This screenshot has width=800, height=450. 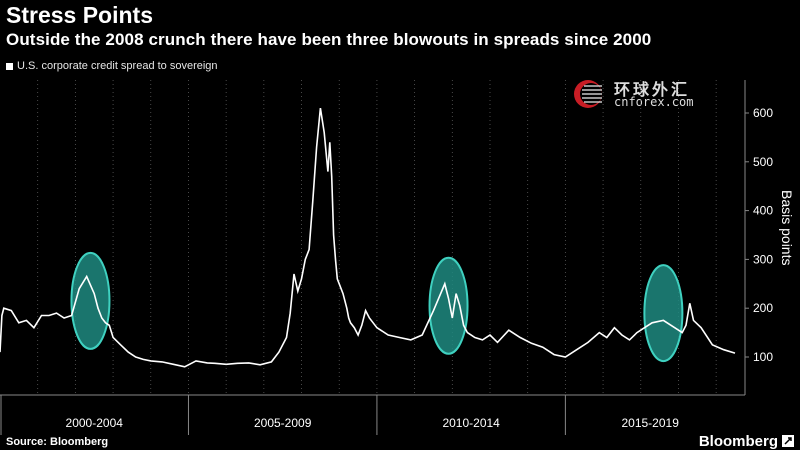 What do you see at coordinates (652, 90) in the screenshot?
I see `watermark-cn: 环球外汇` at bounding box center [652, 90].